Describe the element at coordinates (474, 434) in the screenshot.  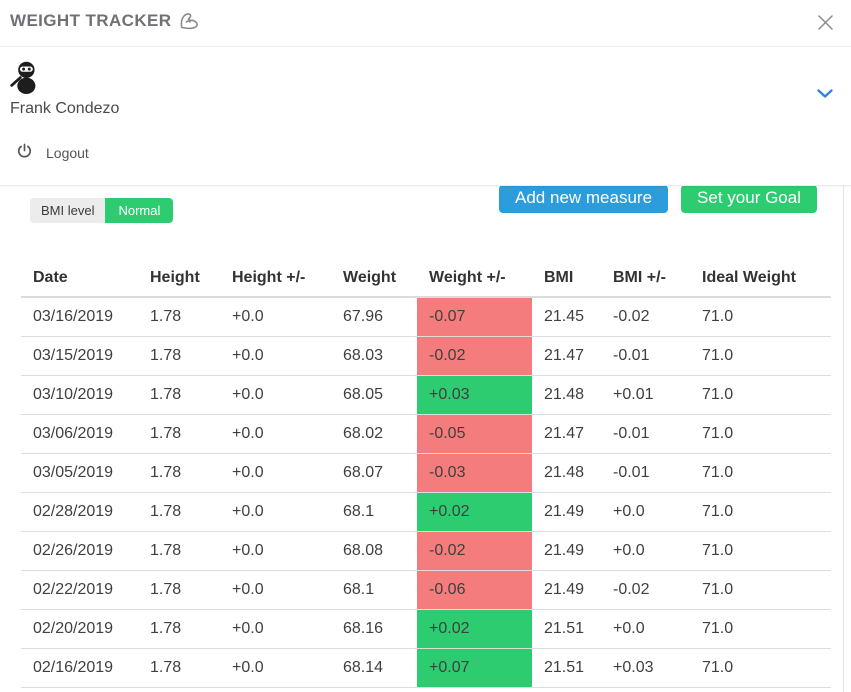
I see `cell-weight-delta: -0.05` at that location.